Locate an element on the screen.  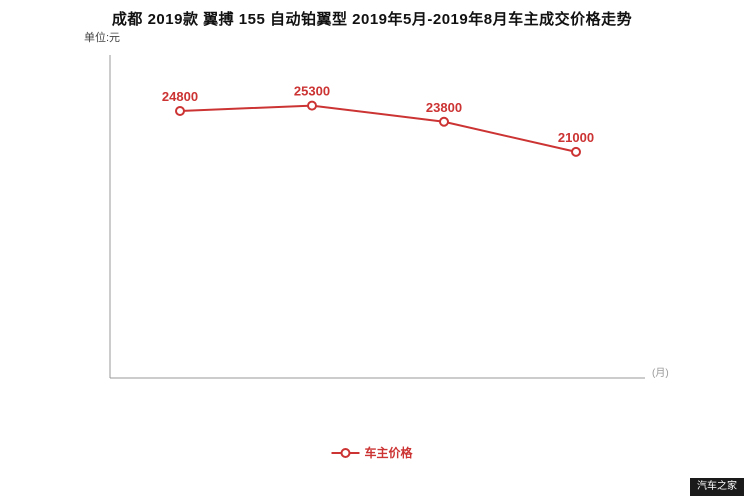
legend-label: 车主价格 is located at coordinates (388, 453).